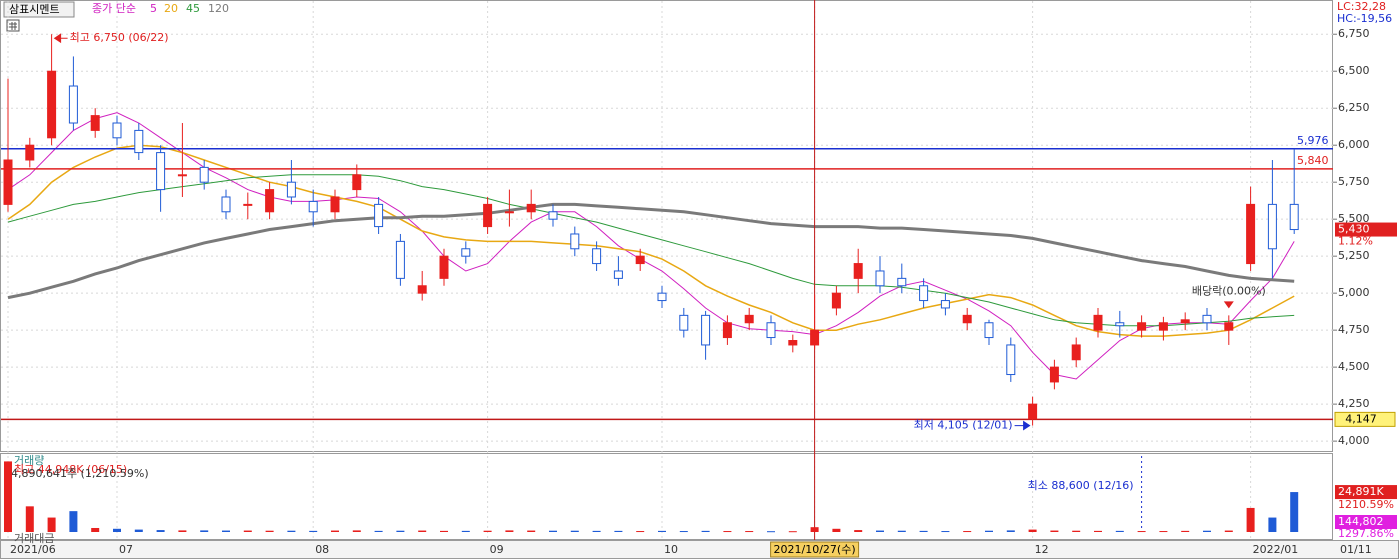 The height and width of the screenshot is (559, 1399). I want to click on trade-value-ratio-label: 1297.86%, so click(1366, 533).